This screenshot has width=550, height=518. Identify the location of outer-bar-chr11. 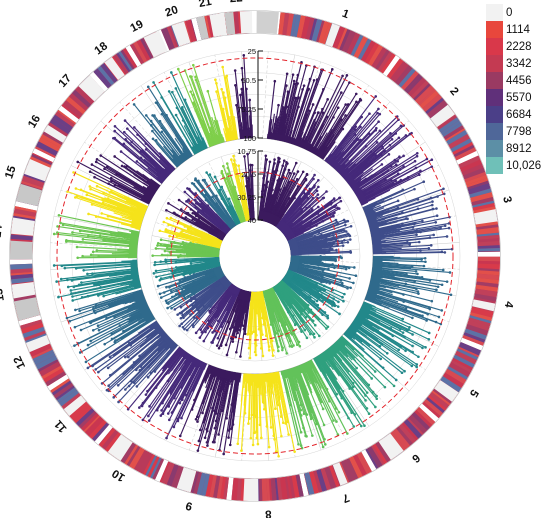
(136, 339).